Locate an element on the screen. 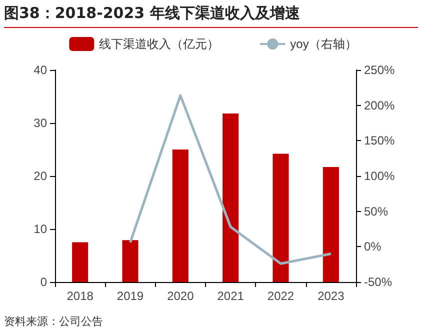 This screenshot has width=426, height=336. x-tick-label: 2021 is located at coordinates (230, 296).